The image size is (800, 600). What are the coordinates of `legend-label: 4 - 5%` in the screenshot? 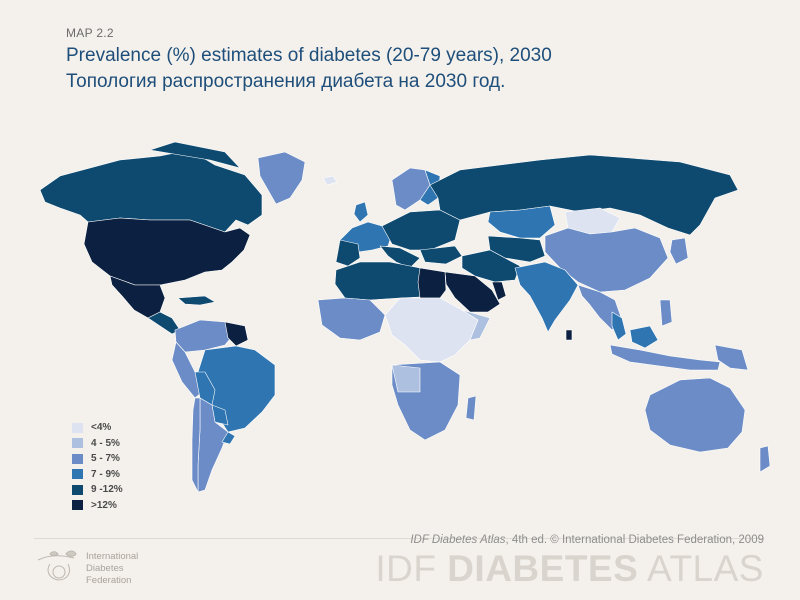 It's located at (105, 443).